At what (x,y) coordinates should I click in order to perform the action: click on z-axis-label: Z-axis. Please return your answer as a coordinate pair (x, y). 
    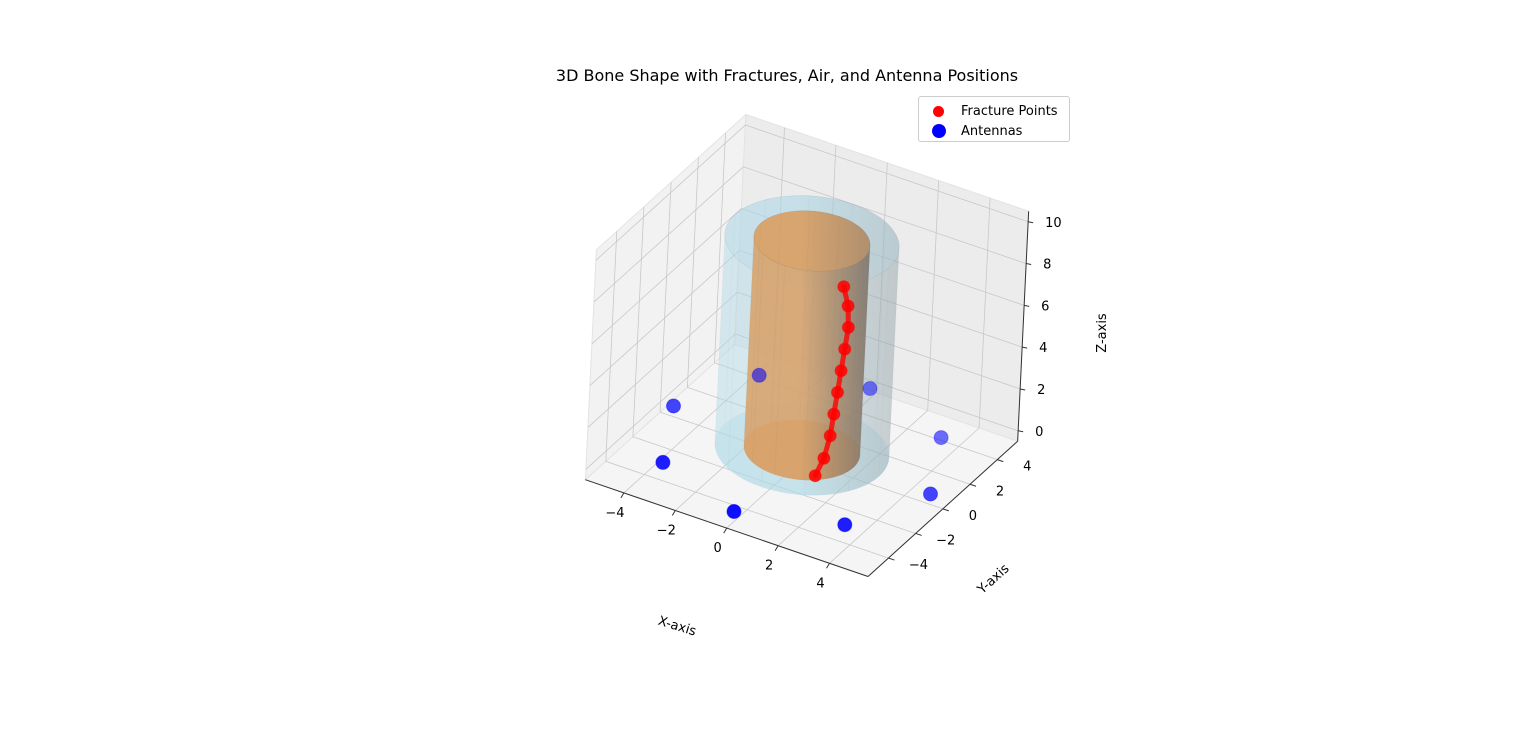
    Looking at the image, I should click on (1102, 333).